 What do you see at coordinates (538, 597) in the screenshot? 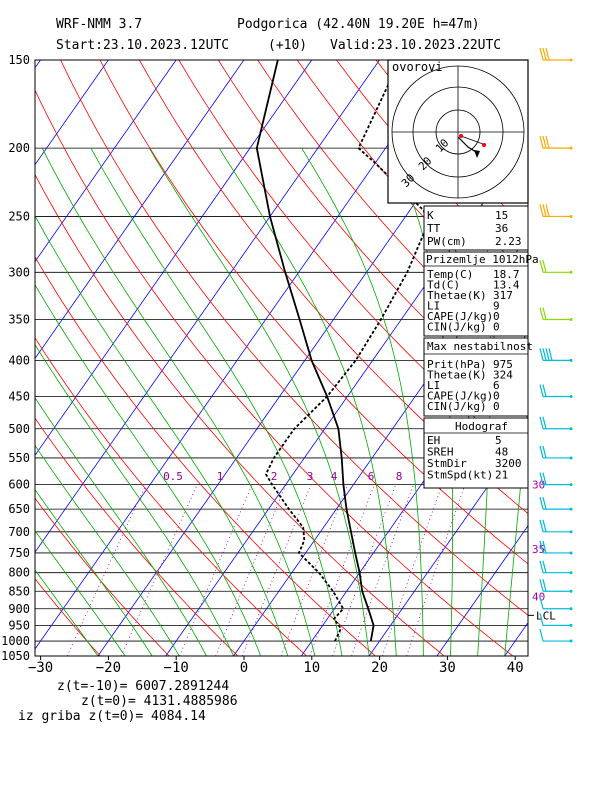
I see `right-axis-label: 40` at bounding box center [538, 597].